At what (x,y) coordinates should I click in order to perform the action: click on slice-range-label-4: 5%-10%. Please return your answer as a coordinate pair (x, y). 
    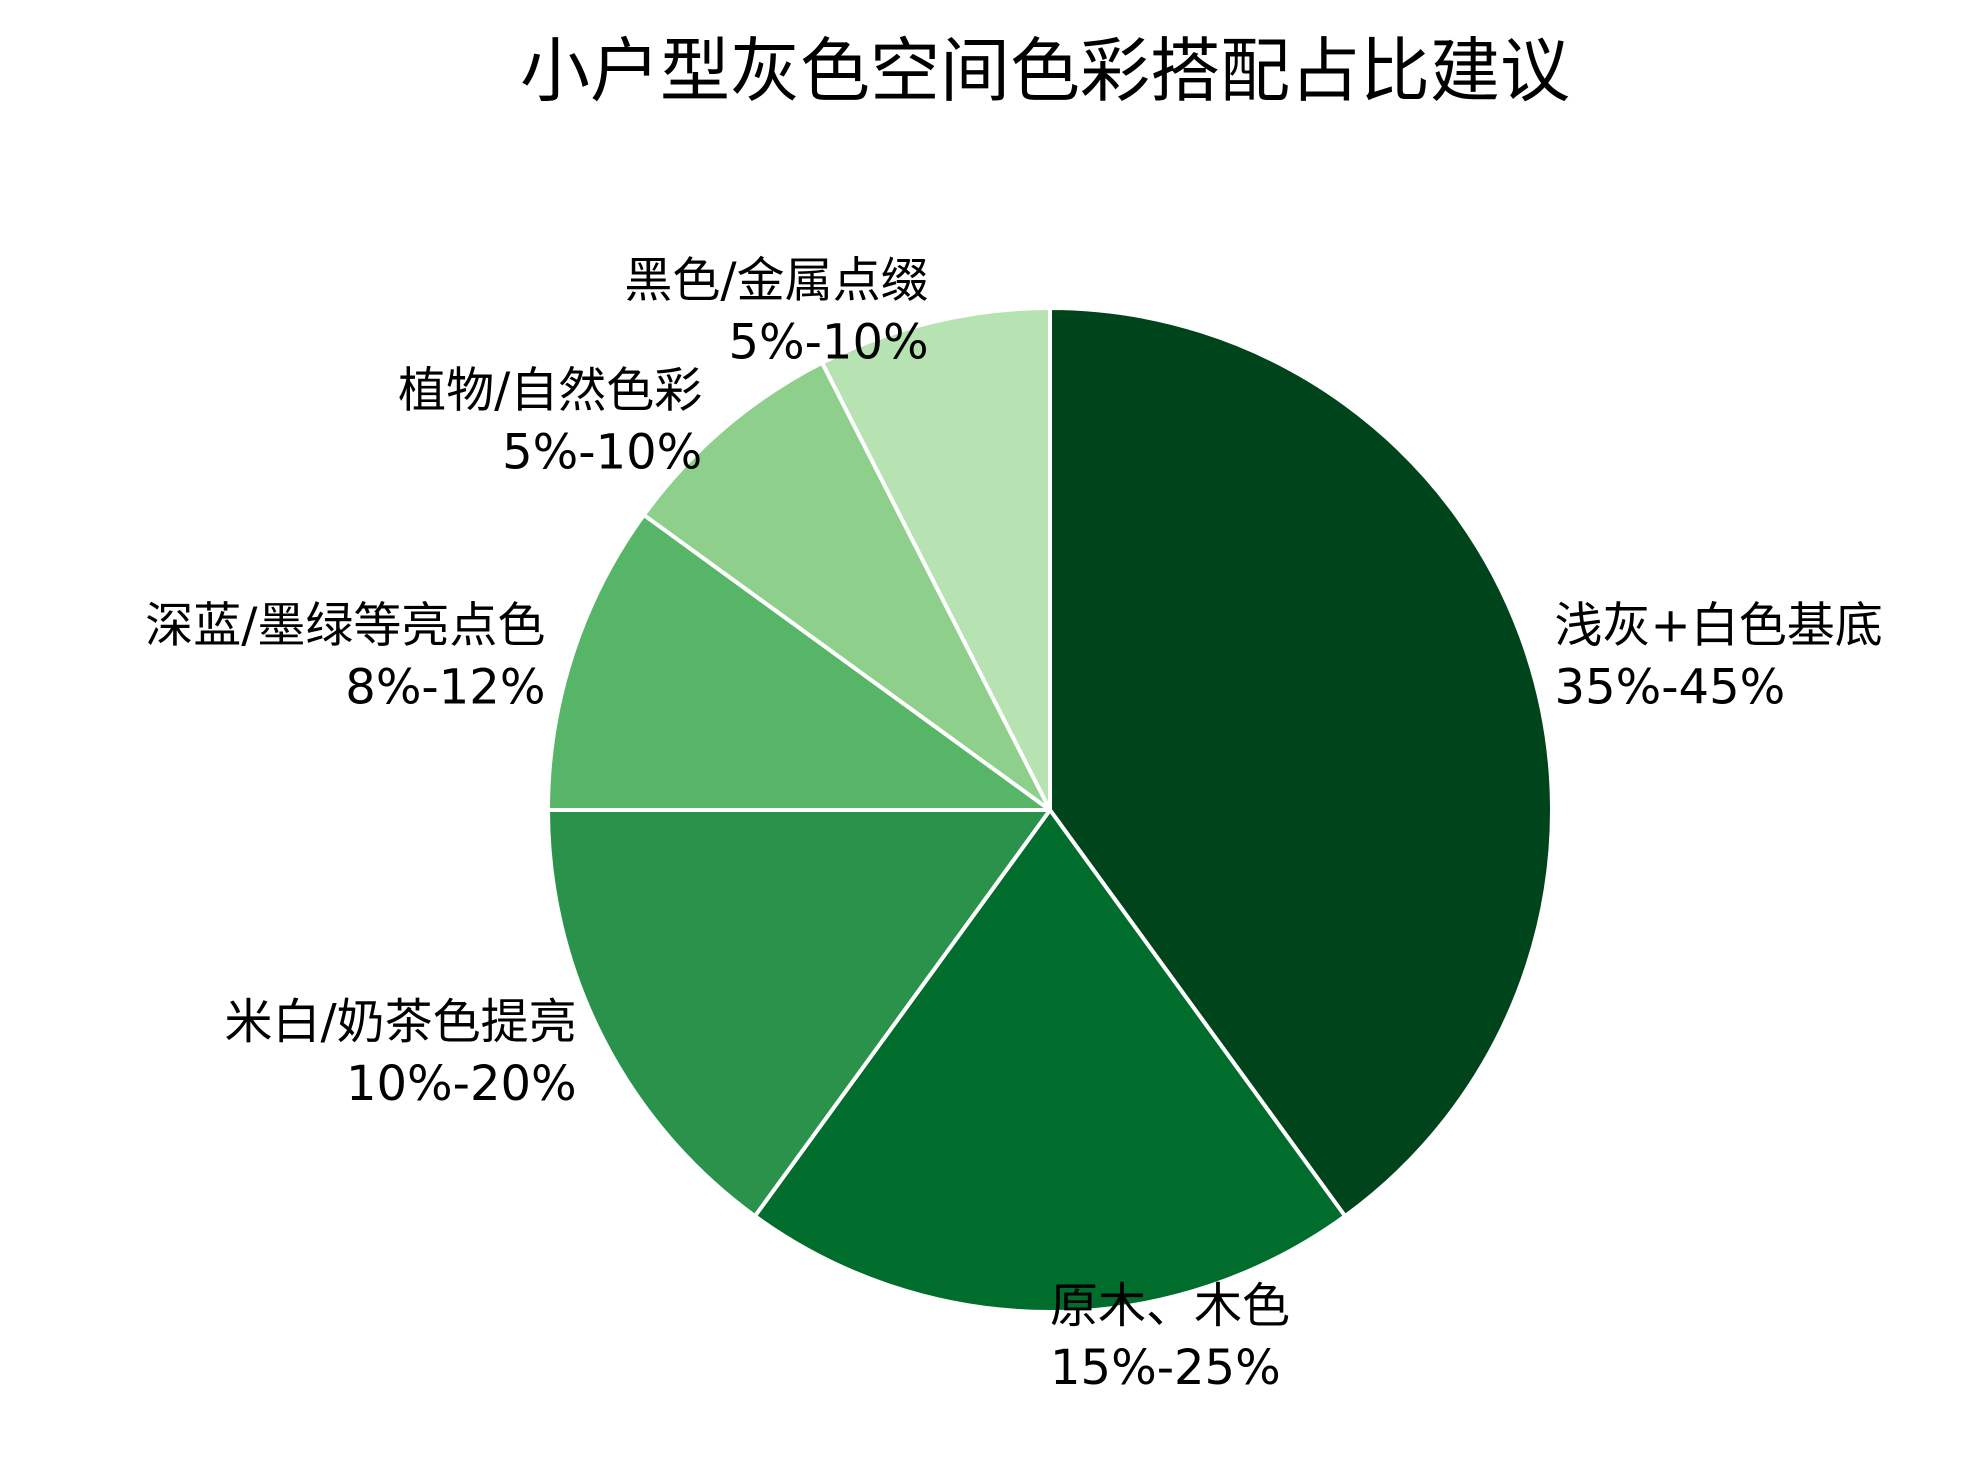
    Looking at the image, I should click on (602, 453).